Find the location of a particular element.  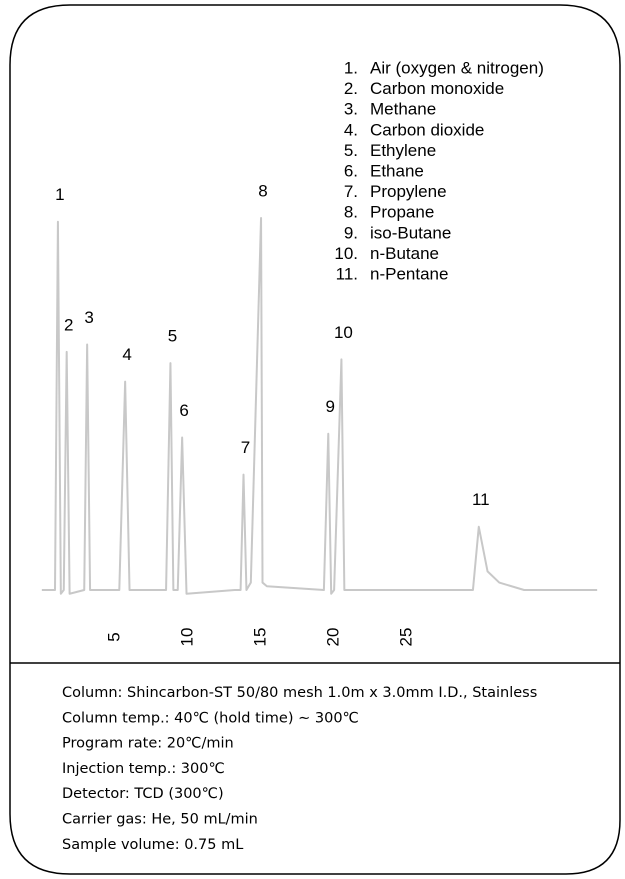

legend-number: 3. is located at coordinates (351, 109).